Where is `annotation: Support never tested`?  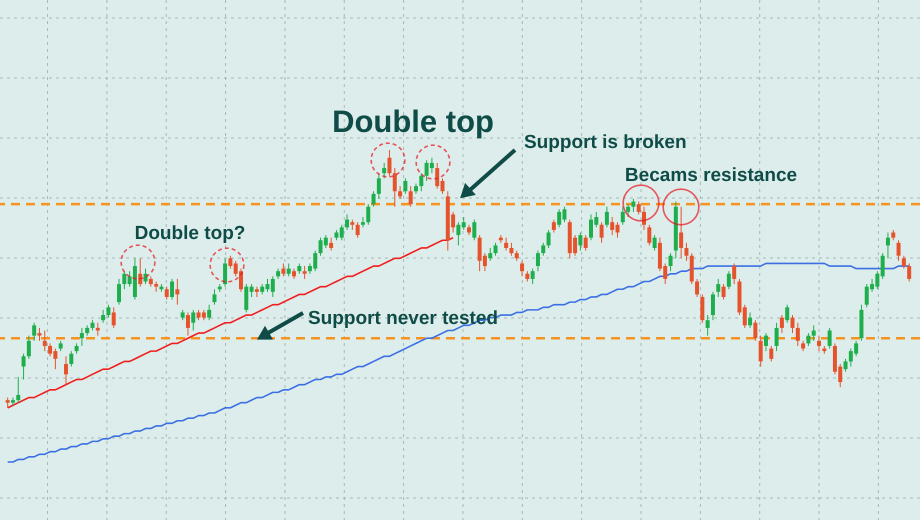 annotation: Support never tested is located at coordinates (403, 318).